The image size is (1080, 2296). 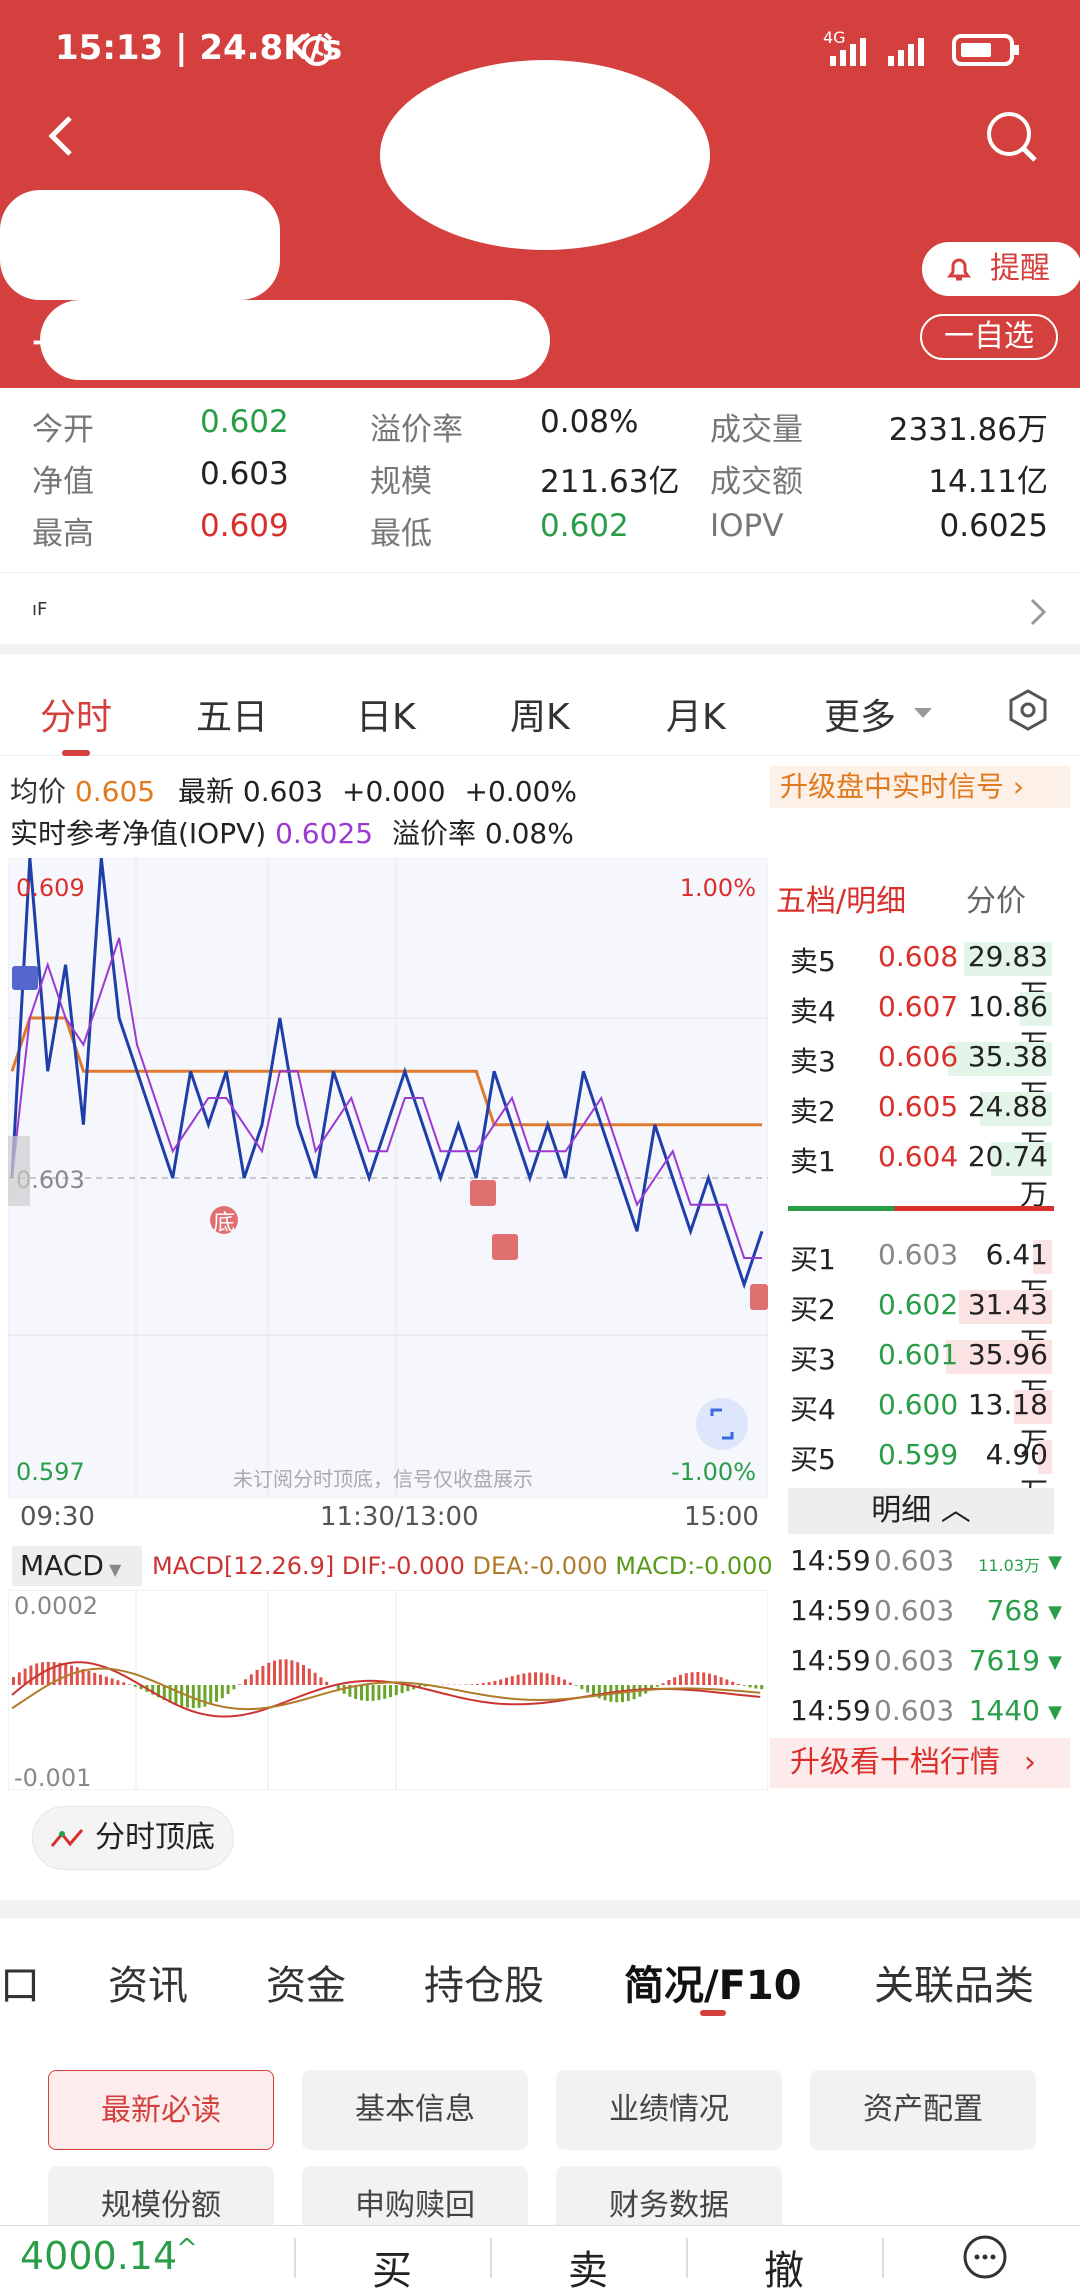 What do you see at coordinates (954, 1982) in the screenshot?
I see `sub-tab: 关联品类` at bounding box center [954, 1982].